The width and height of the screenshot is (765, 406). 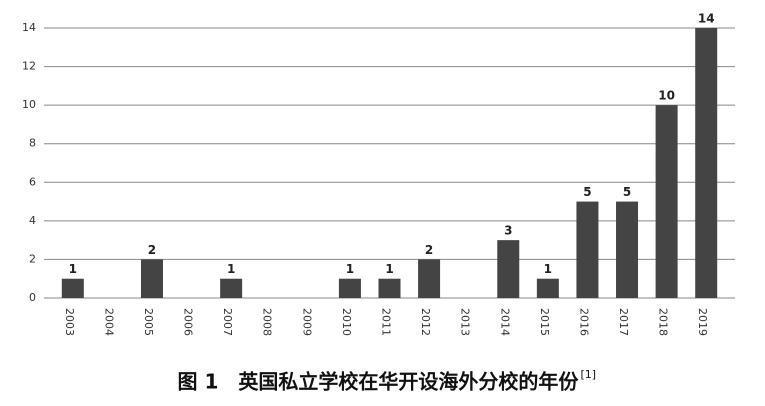 What do you see at coordinates (227, 322) in the screenshot?
I see `x-tick-label: 2007` at bounding box center [227, 322].